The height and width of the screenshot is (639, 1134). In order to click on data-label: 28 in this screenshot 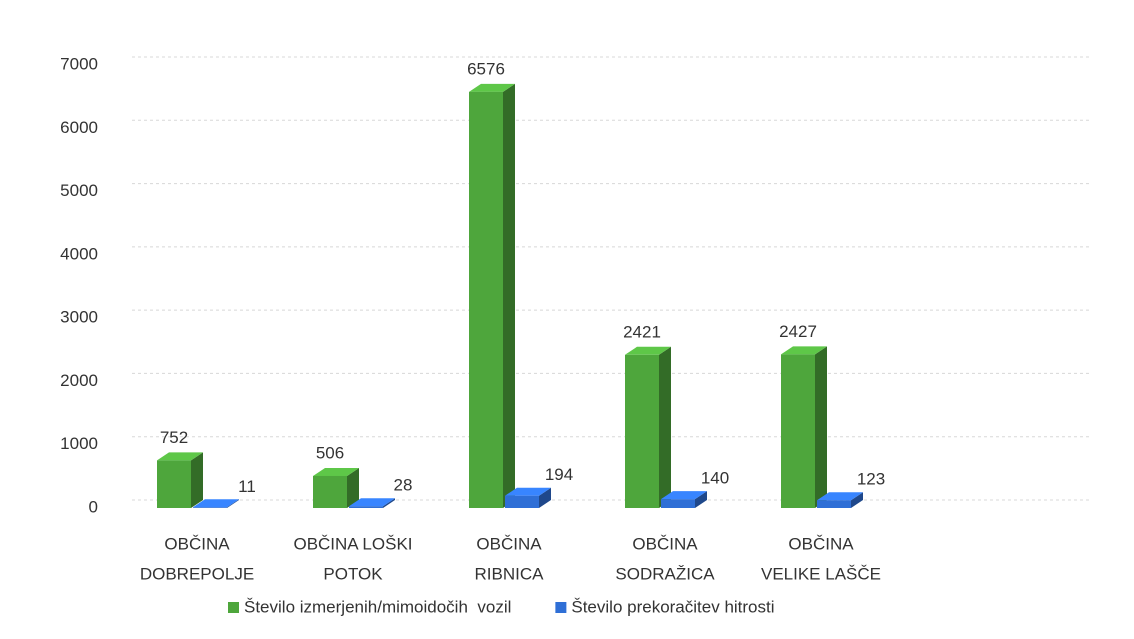, I will do `click(403, 485)`.